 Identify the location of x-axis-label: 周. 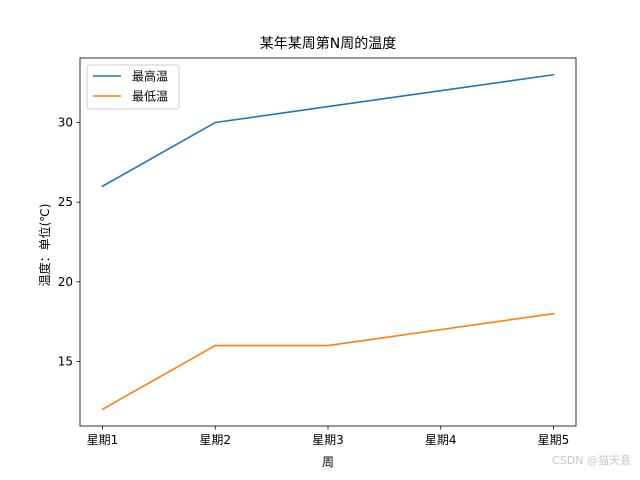
(328, 462).